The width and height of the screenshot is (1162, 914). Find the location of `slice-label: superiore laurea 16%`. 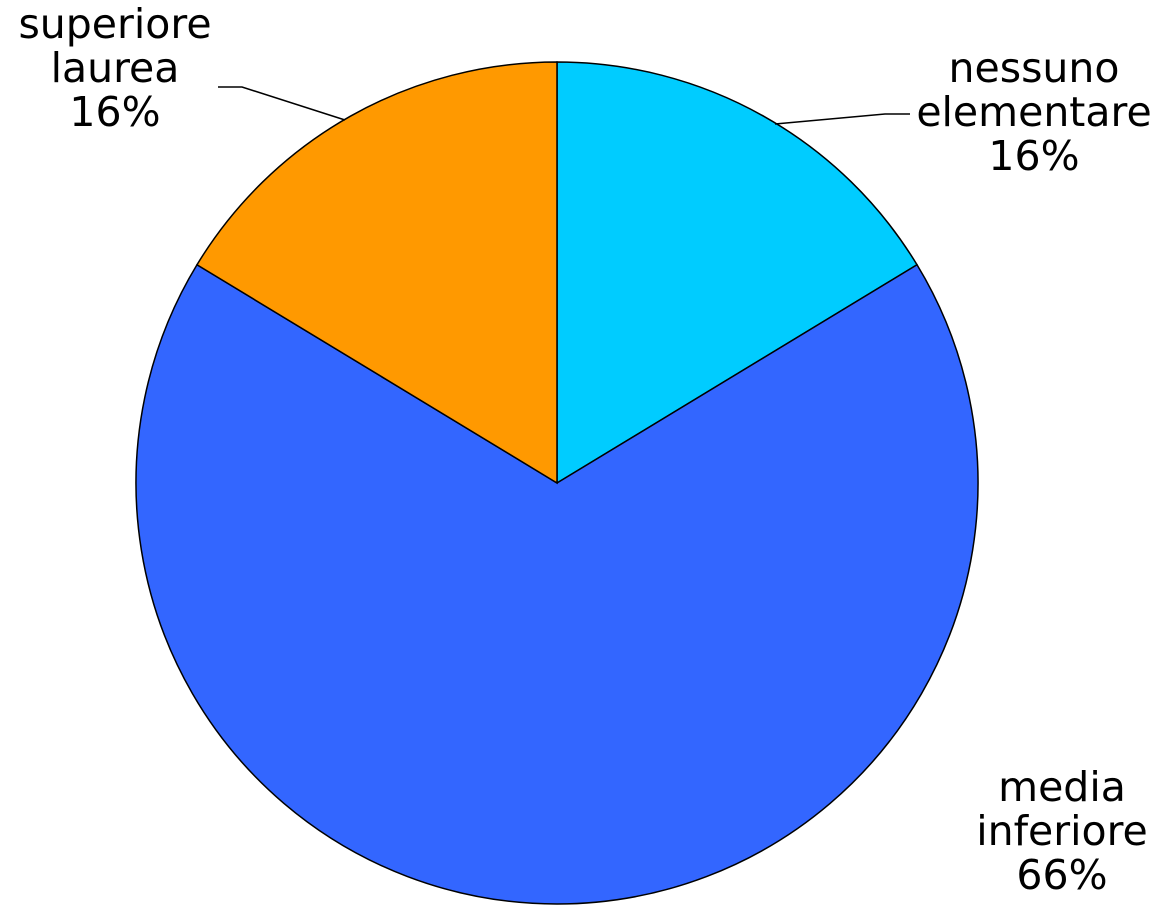

slice-label: superiore laurea 16% is located at coordinates (114, 68).